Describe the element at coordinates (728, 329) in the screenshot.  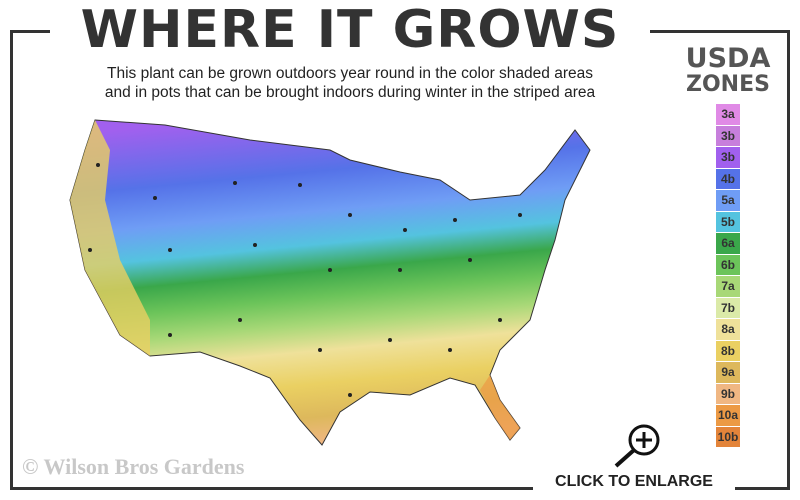
I see `legend-zone-8a: 8a` at that location.